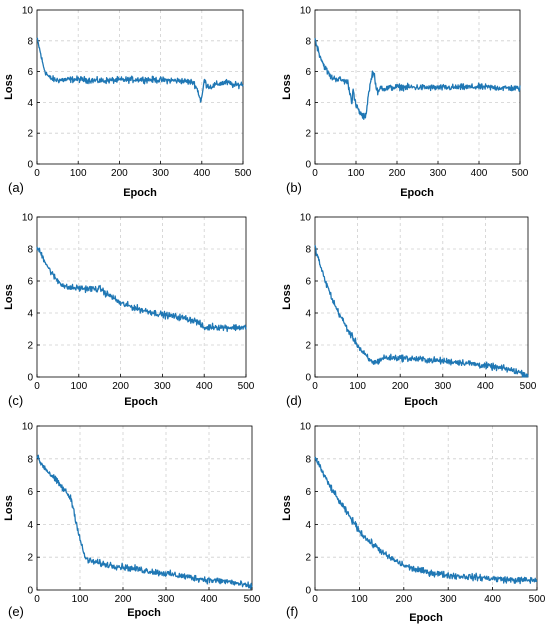  I want to click on panel-label: (d), so click(294, 400).